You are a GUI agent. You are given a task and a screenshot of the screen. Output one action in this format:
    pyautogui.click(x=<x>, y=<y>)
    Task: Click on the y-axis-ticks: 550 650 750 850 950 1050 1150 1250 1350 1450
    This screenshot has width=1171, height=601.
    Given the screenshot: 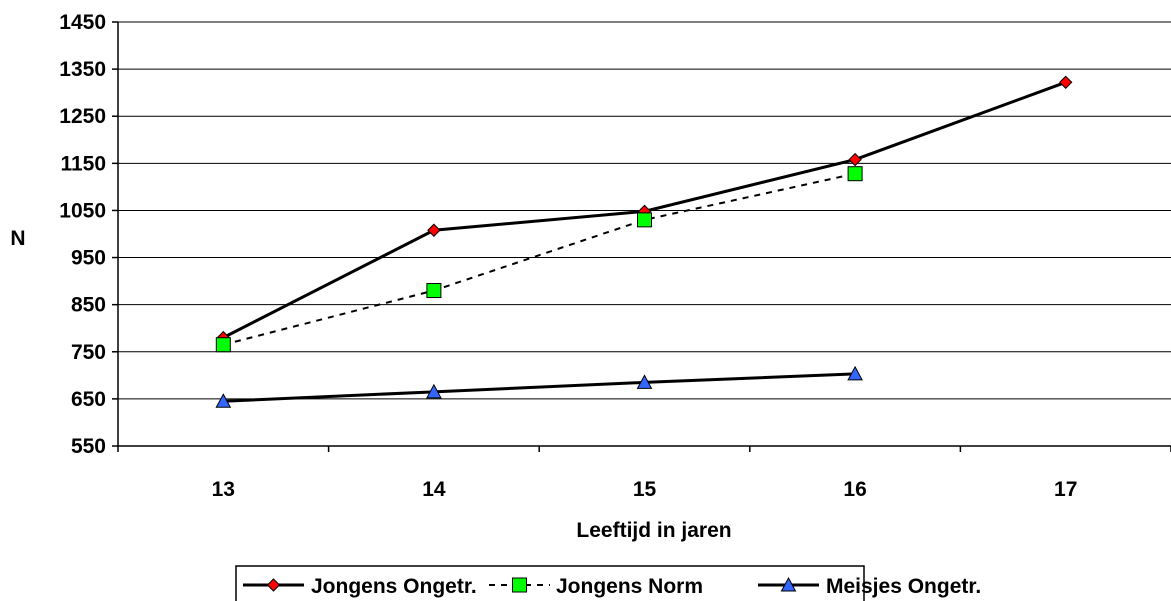 What is the action you would take?
    pyautogui.click(x=88, y=234)
    